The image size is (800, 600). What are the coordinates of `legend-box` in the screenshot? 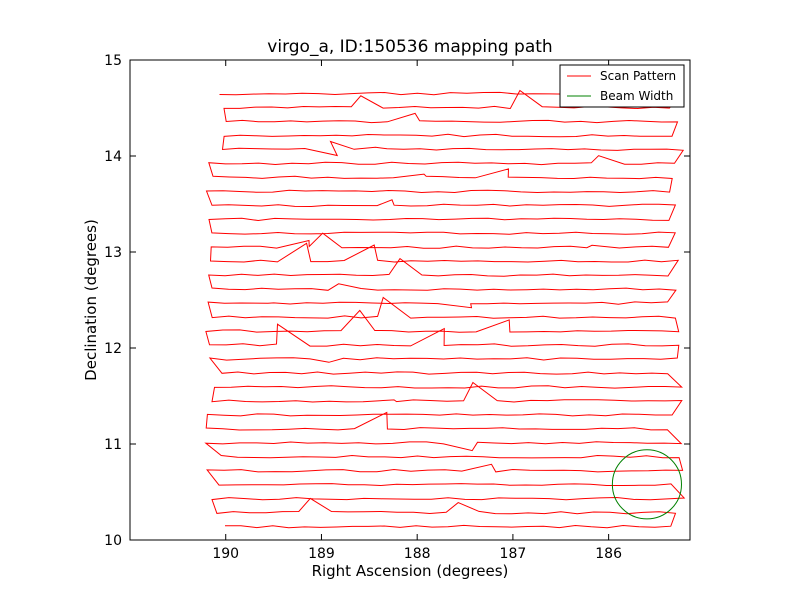 It's located at (622, 86).